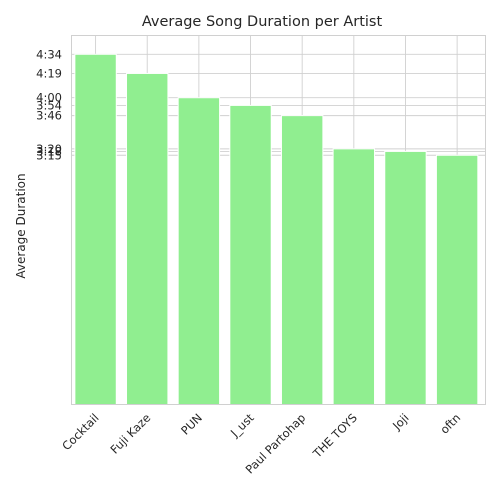  Describe the element at coordinates (49, 54) in the screenshot. I see `y-tick-label: 4:34` at that location.